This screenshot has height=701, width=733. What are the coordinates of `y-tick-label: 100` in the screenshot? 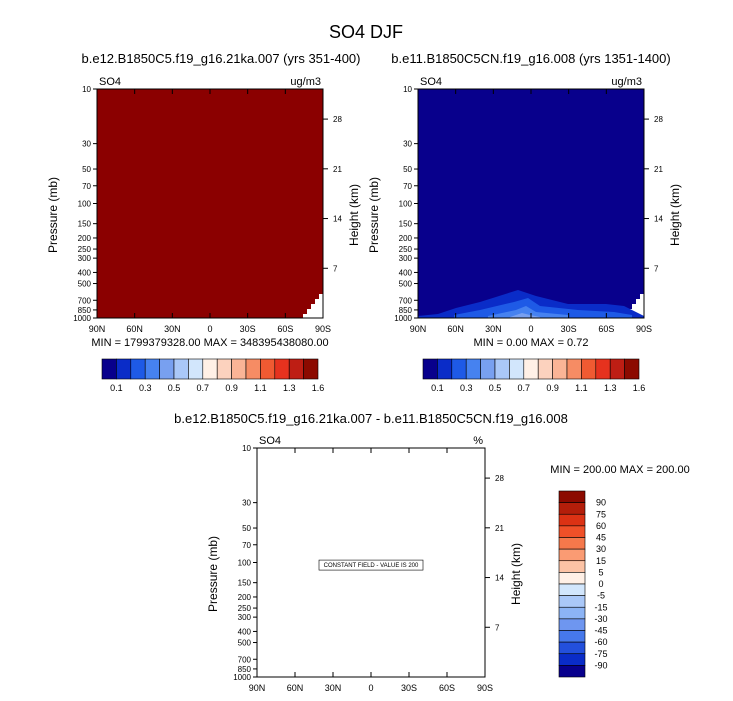 It's located at (245, 563).